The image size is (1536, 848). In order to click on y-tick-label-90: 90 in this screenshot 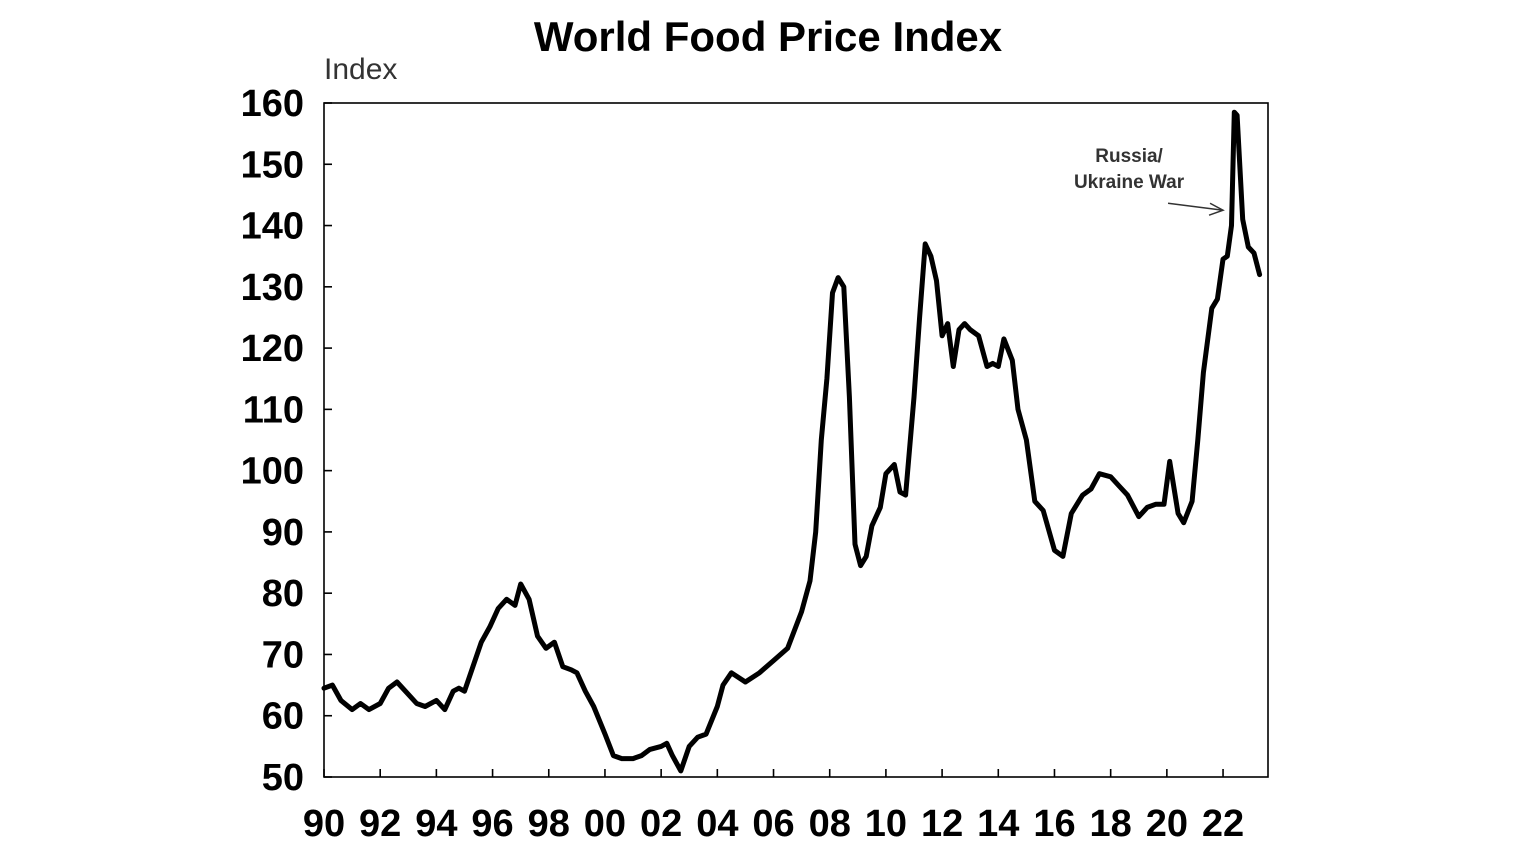, I will do `click(283, 533)`.